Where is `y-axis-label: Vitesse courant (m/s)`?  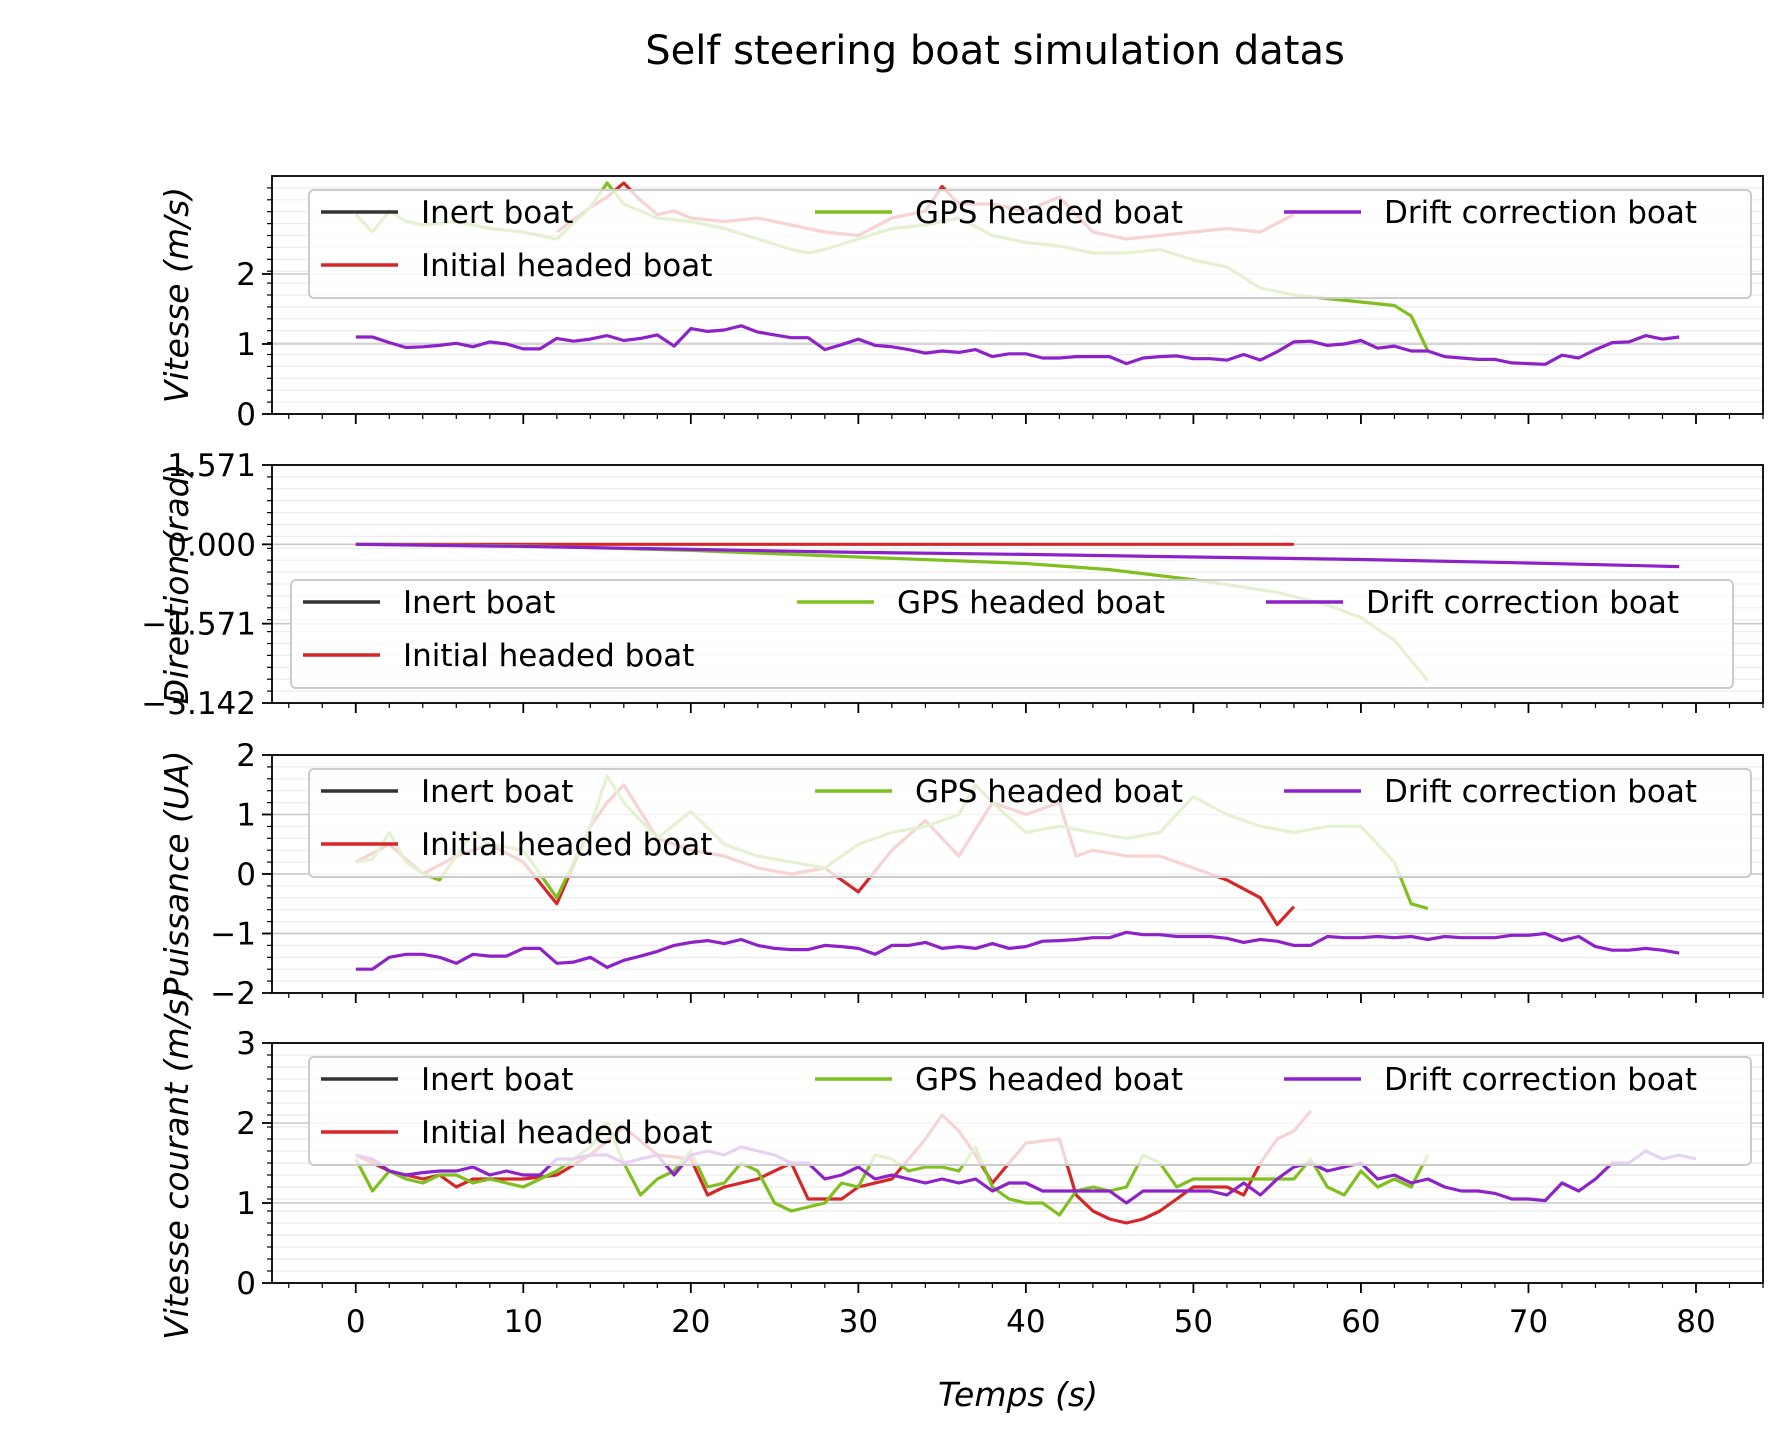
y-axis-label: Vitesse courant (m/s) is located at coordinates (176, 1163).